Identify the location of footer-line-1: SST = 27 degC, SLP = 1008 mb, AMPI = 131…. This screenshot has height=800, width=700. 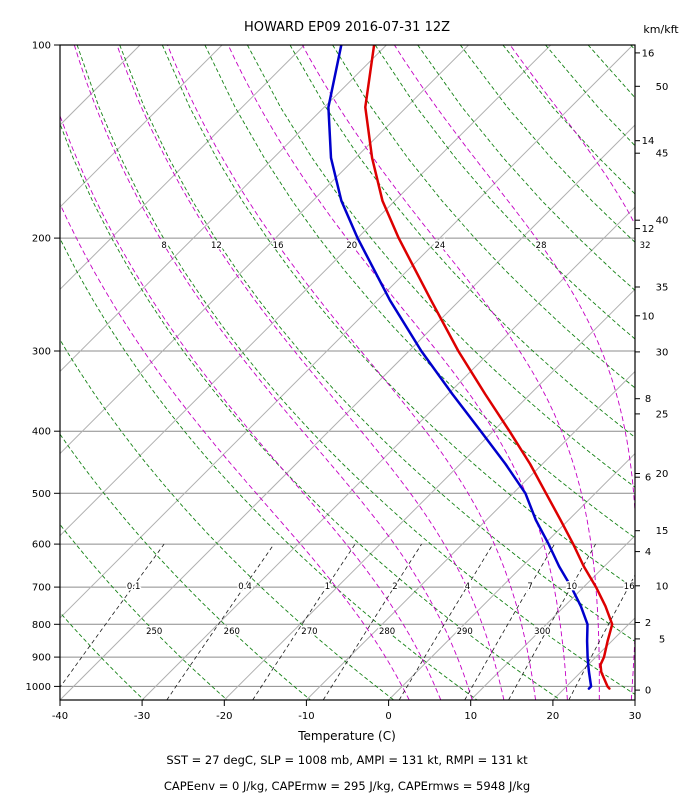
(347, 760).